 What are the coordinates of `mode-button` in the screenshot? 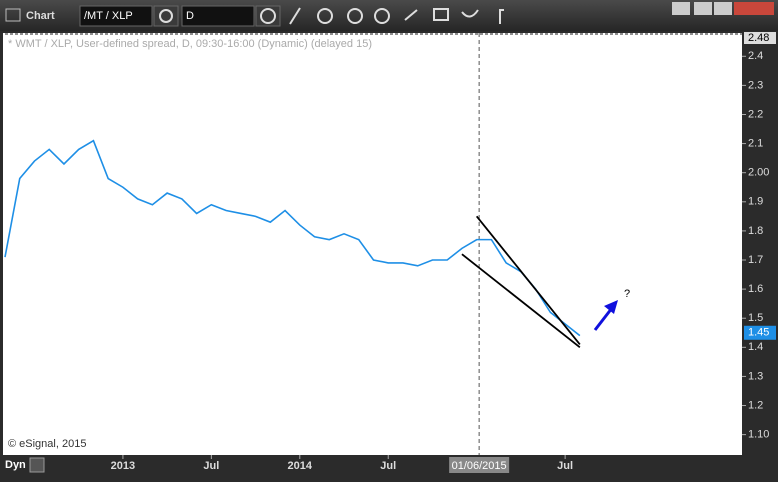 It's located at (37, 465).